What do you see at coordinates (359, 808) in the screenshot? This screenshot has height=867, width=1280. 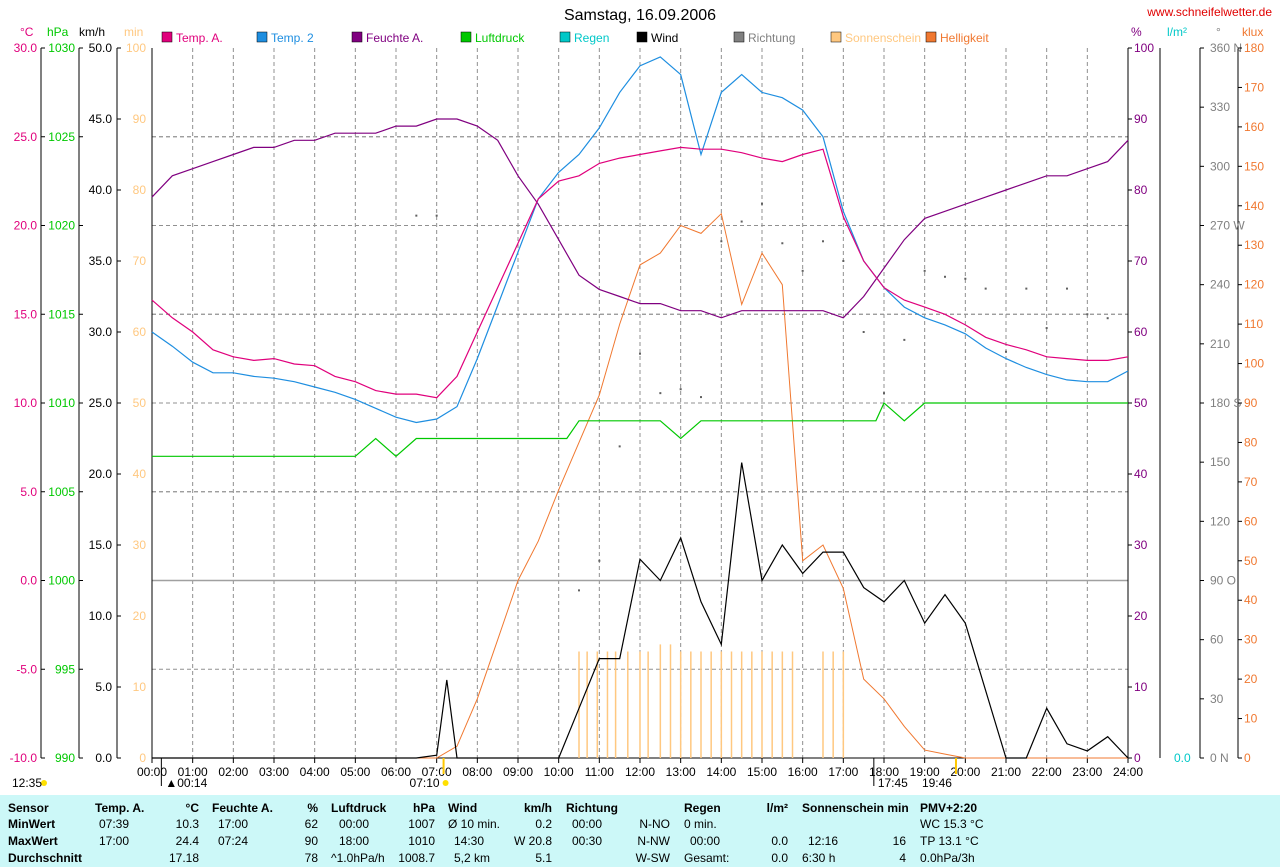 I see `stats-pressure-header: Luftdruck` at bounding box center [359, 808].